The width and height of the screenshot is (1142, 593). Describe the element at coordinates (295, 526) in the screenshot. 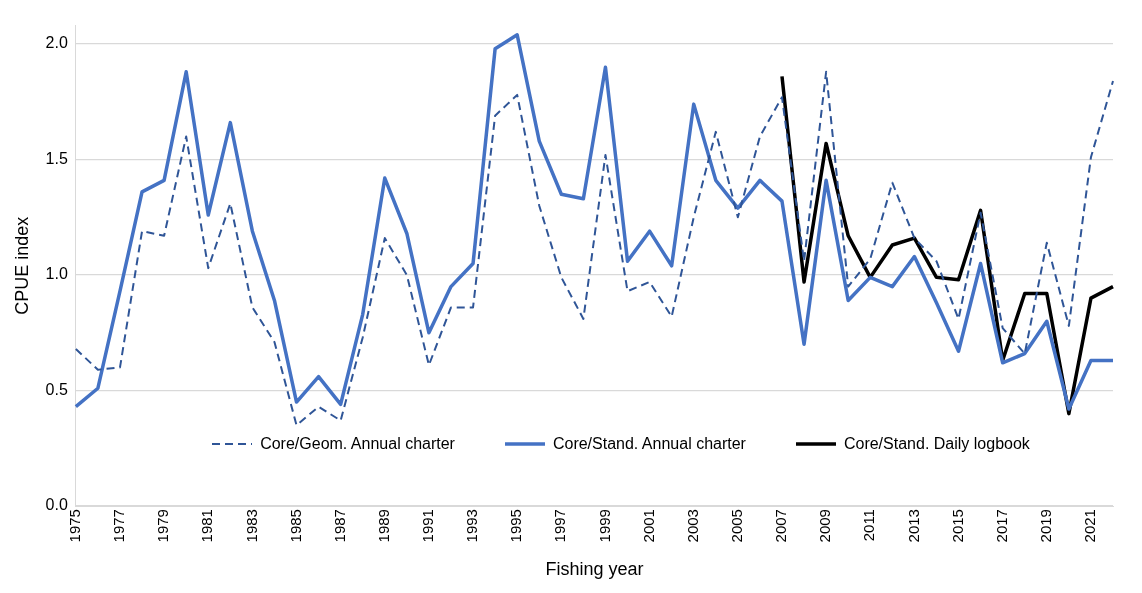

I see `x-tick-label: 1985` at that location.